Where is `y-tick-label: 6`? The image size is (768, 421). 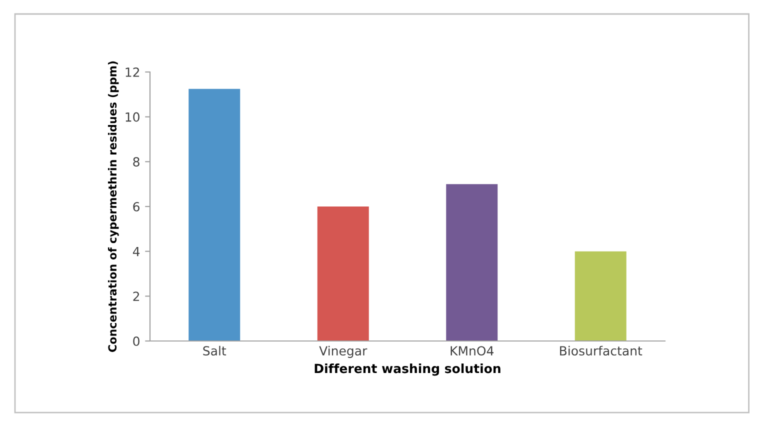 y-tick-label: 6 is located at coordinates (136, 207).